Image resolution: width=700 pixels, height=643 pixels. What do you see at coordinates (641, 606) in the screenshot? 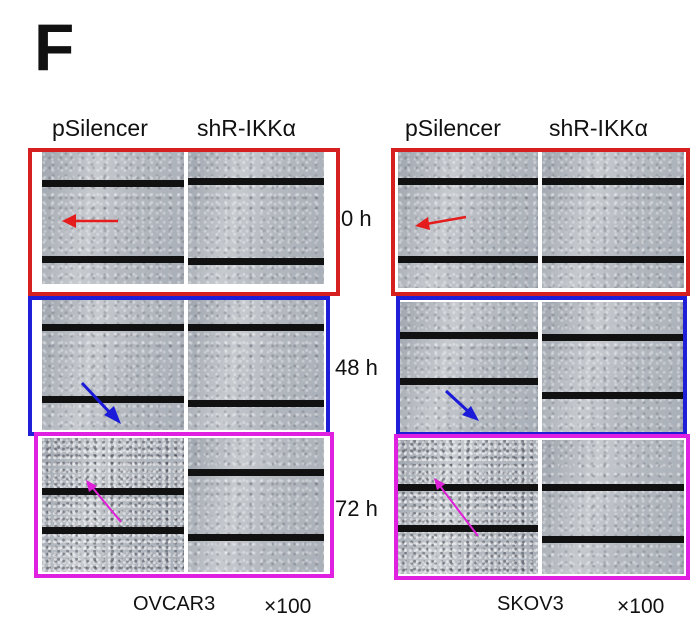
I see `magnification-label-skov3: ×100` at bounding box center [641, 606].